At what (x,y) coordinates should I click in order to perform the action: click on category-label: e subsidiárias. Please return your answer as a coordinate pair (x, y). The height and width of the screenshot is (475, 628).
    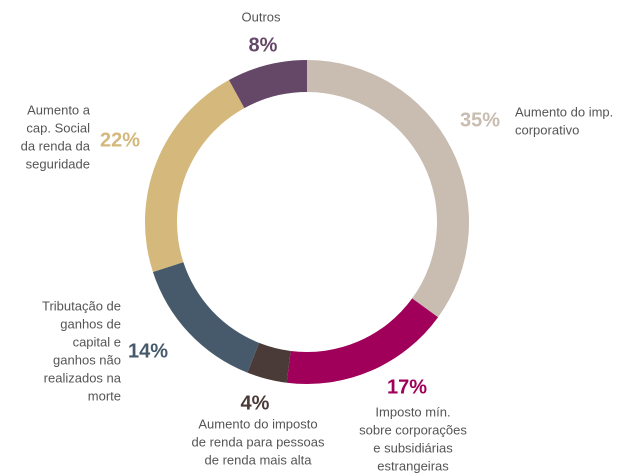
    Looking at the image, I should click on (413, 447).